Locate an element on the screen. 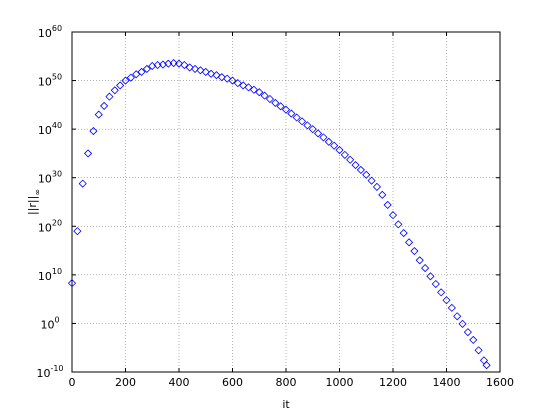 The width and height of the screenshot is (560, 420). y-tick-label: 1040 is located at coordinates (50, 129).